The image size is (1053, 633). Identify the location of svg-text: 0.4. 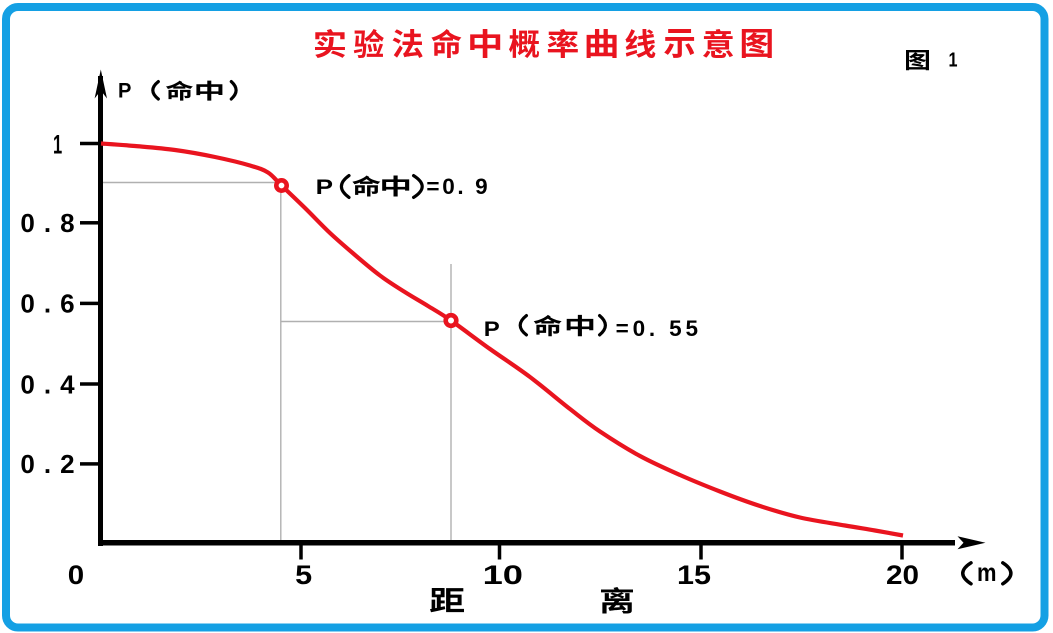
(47, 384).